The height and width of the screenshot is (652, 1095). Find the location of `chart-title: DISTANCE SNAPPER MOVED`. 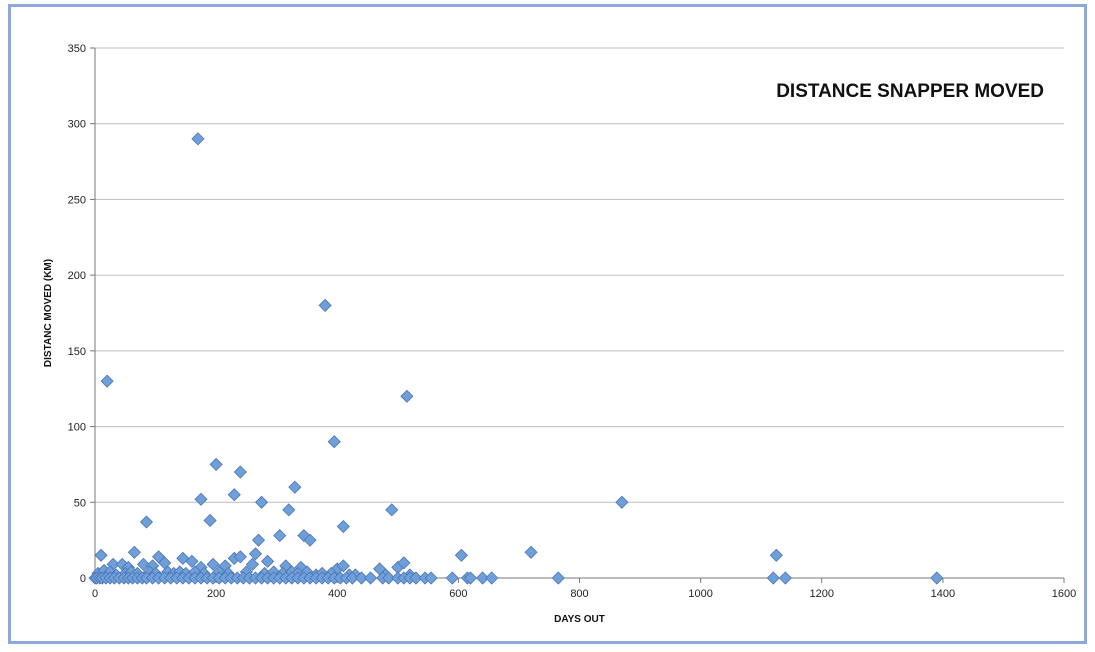

chart-title: DISTANCE SNAPPER MOVED is located at coordinates (910, 91).